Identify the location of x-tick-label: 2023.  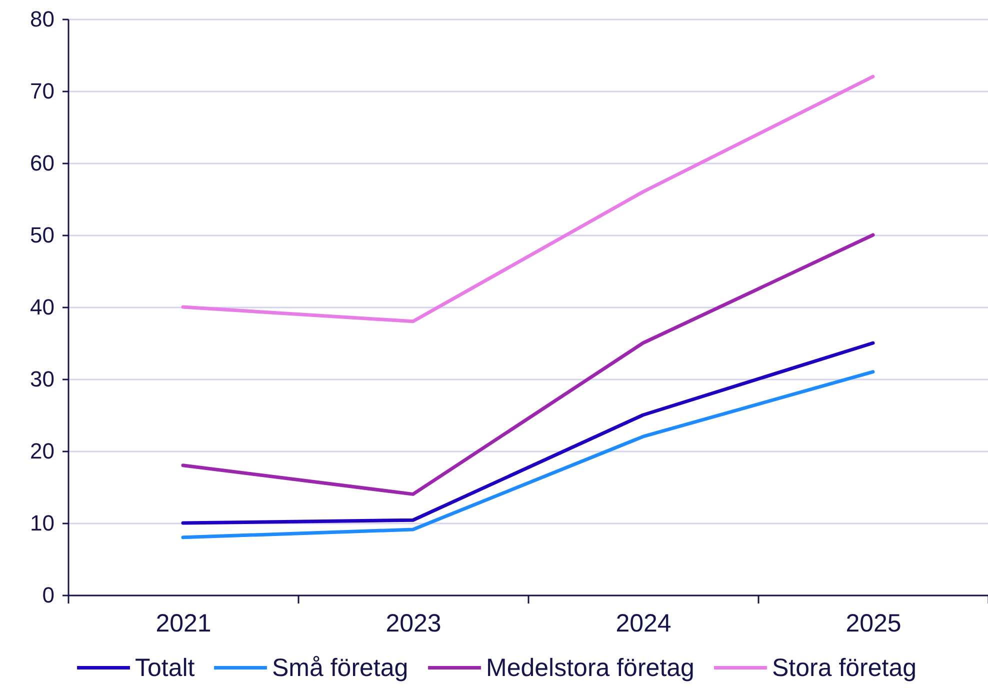
(414, 624).